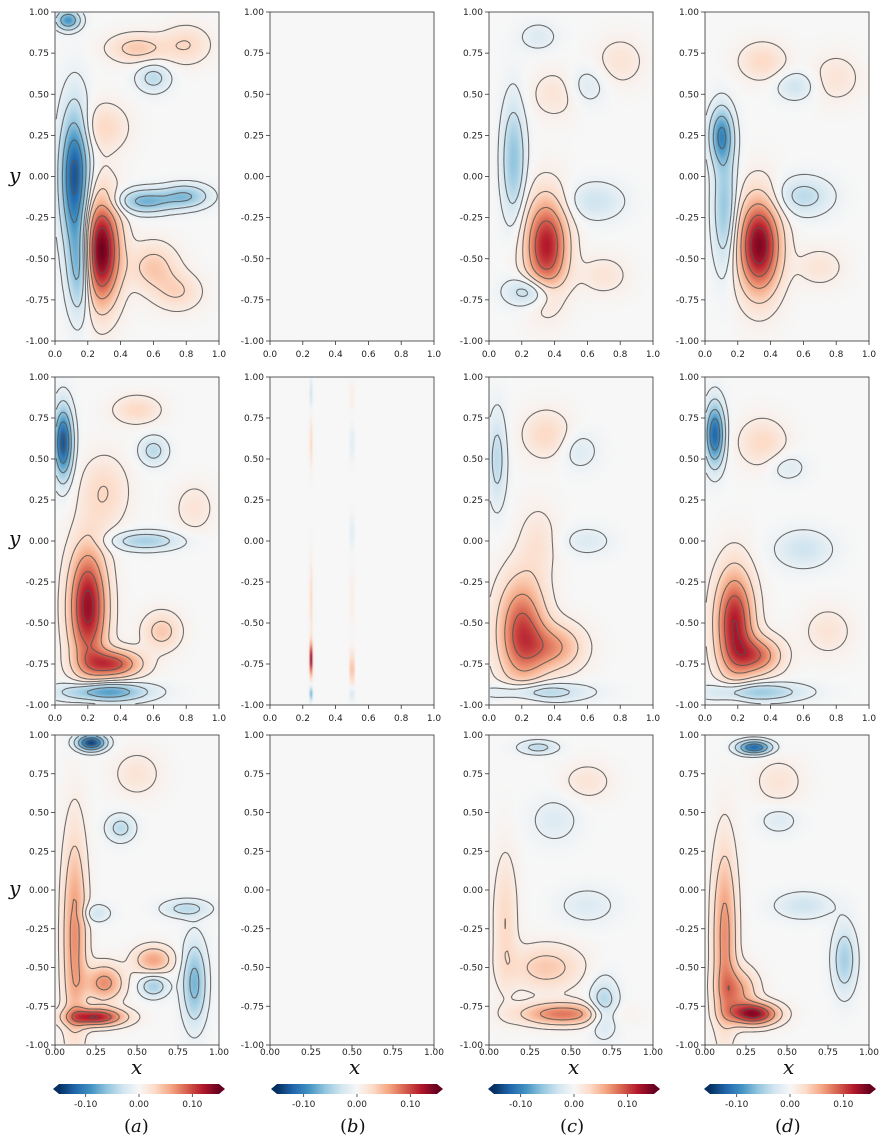 This screenshot has height=1142, width=881. What do you see at coordinates (787, 1053) in the screenshot?
I see `x-tick-label: 0.50` at bounding box center [787, 1053].